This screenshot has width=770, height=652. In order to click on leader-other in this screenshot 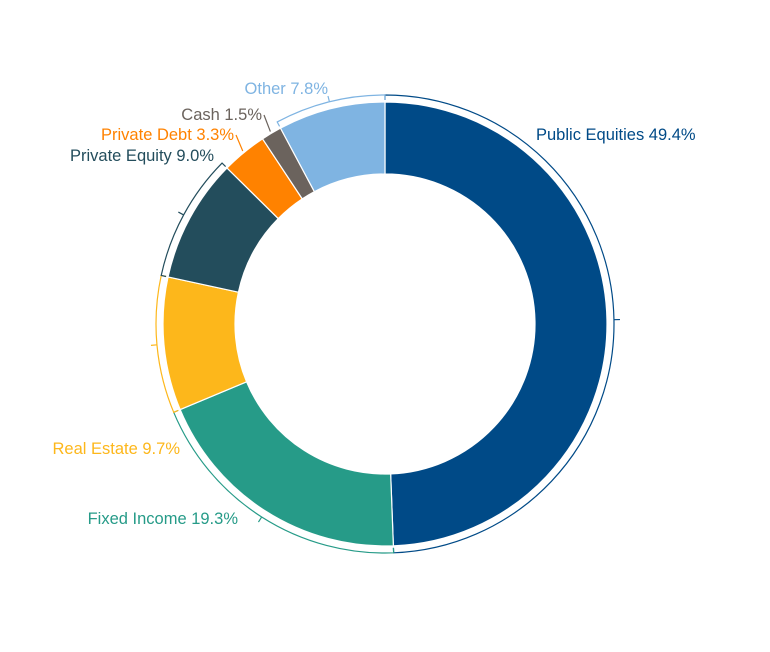, I will do `click(331, 110)`.